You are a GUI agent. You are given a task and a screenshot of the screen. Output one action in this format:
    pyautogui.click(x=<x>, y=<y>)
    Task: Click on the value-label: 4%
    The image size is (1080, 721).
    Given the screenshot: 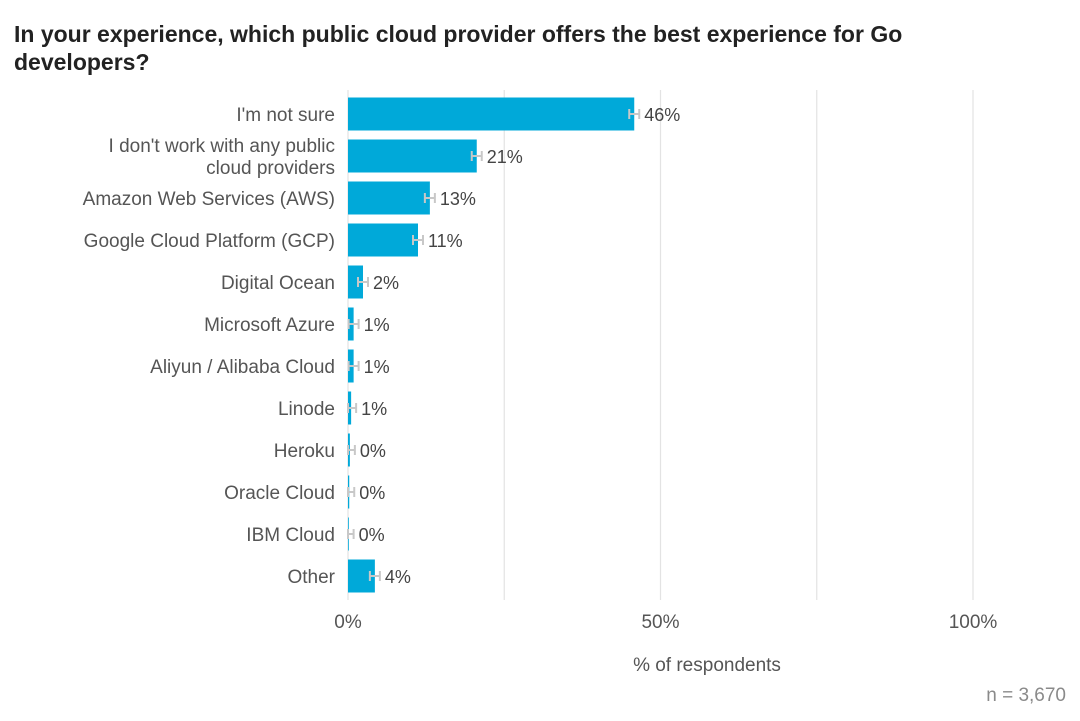 What is the action you would take?
    pyautogui.click(x=398, y=577)
    